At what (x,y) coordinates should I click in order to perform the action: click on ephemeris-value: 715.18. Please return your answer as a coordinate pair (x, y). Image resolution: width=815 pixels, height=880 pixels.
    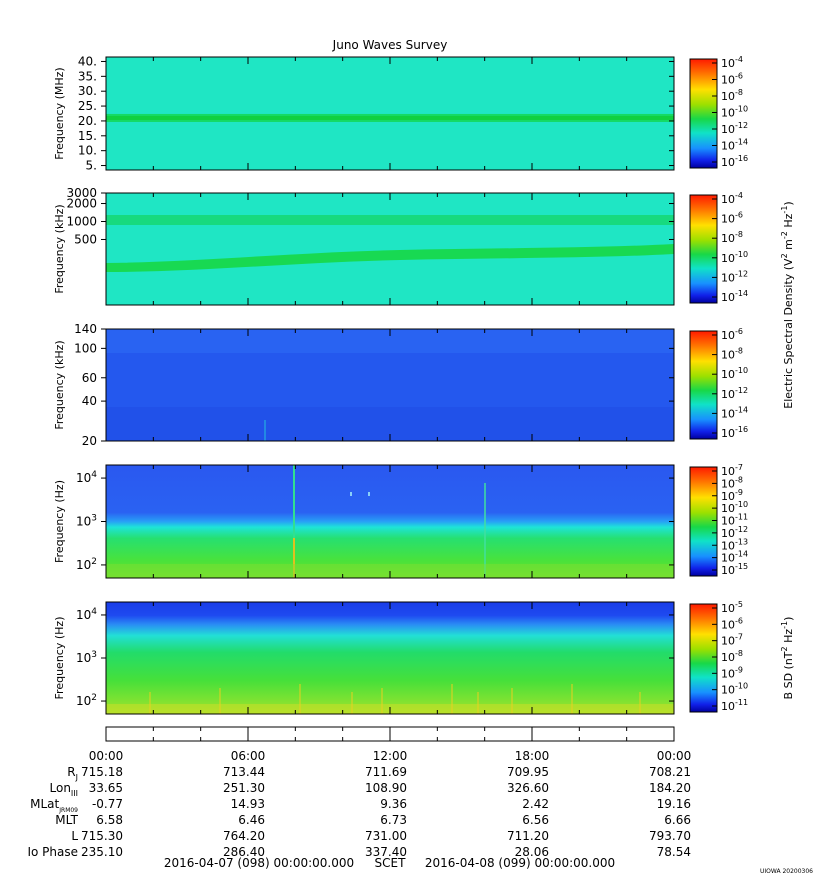
    Looking at the image, I should click on (102, 772).